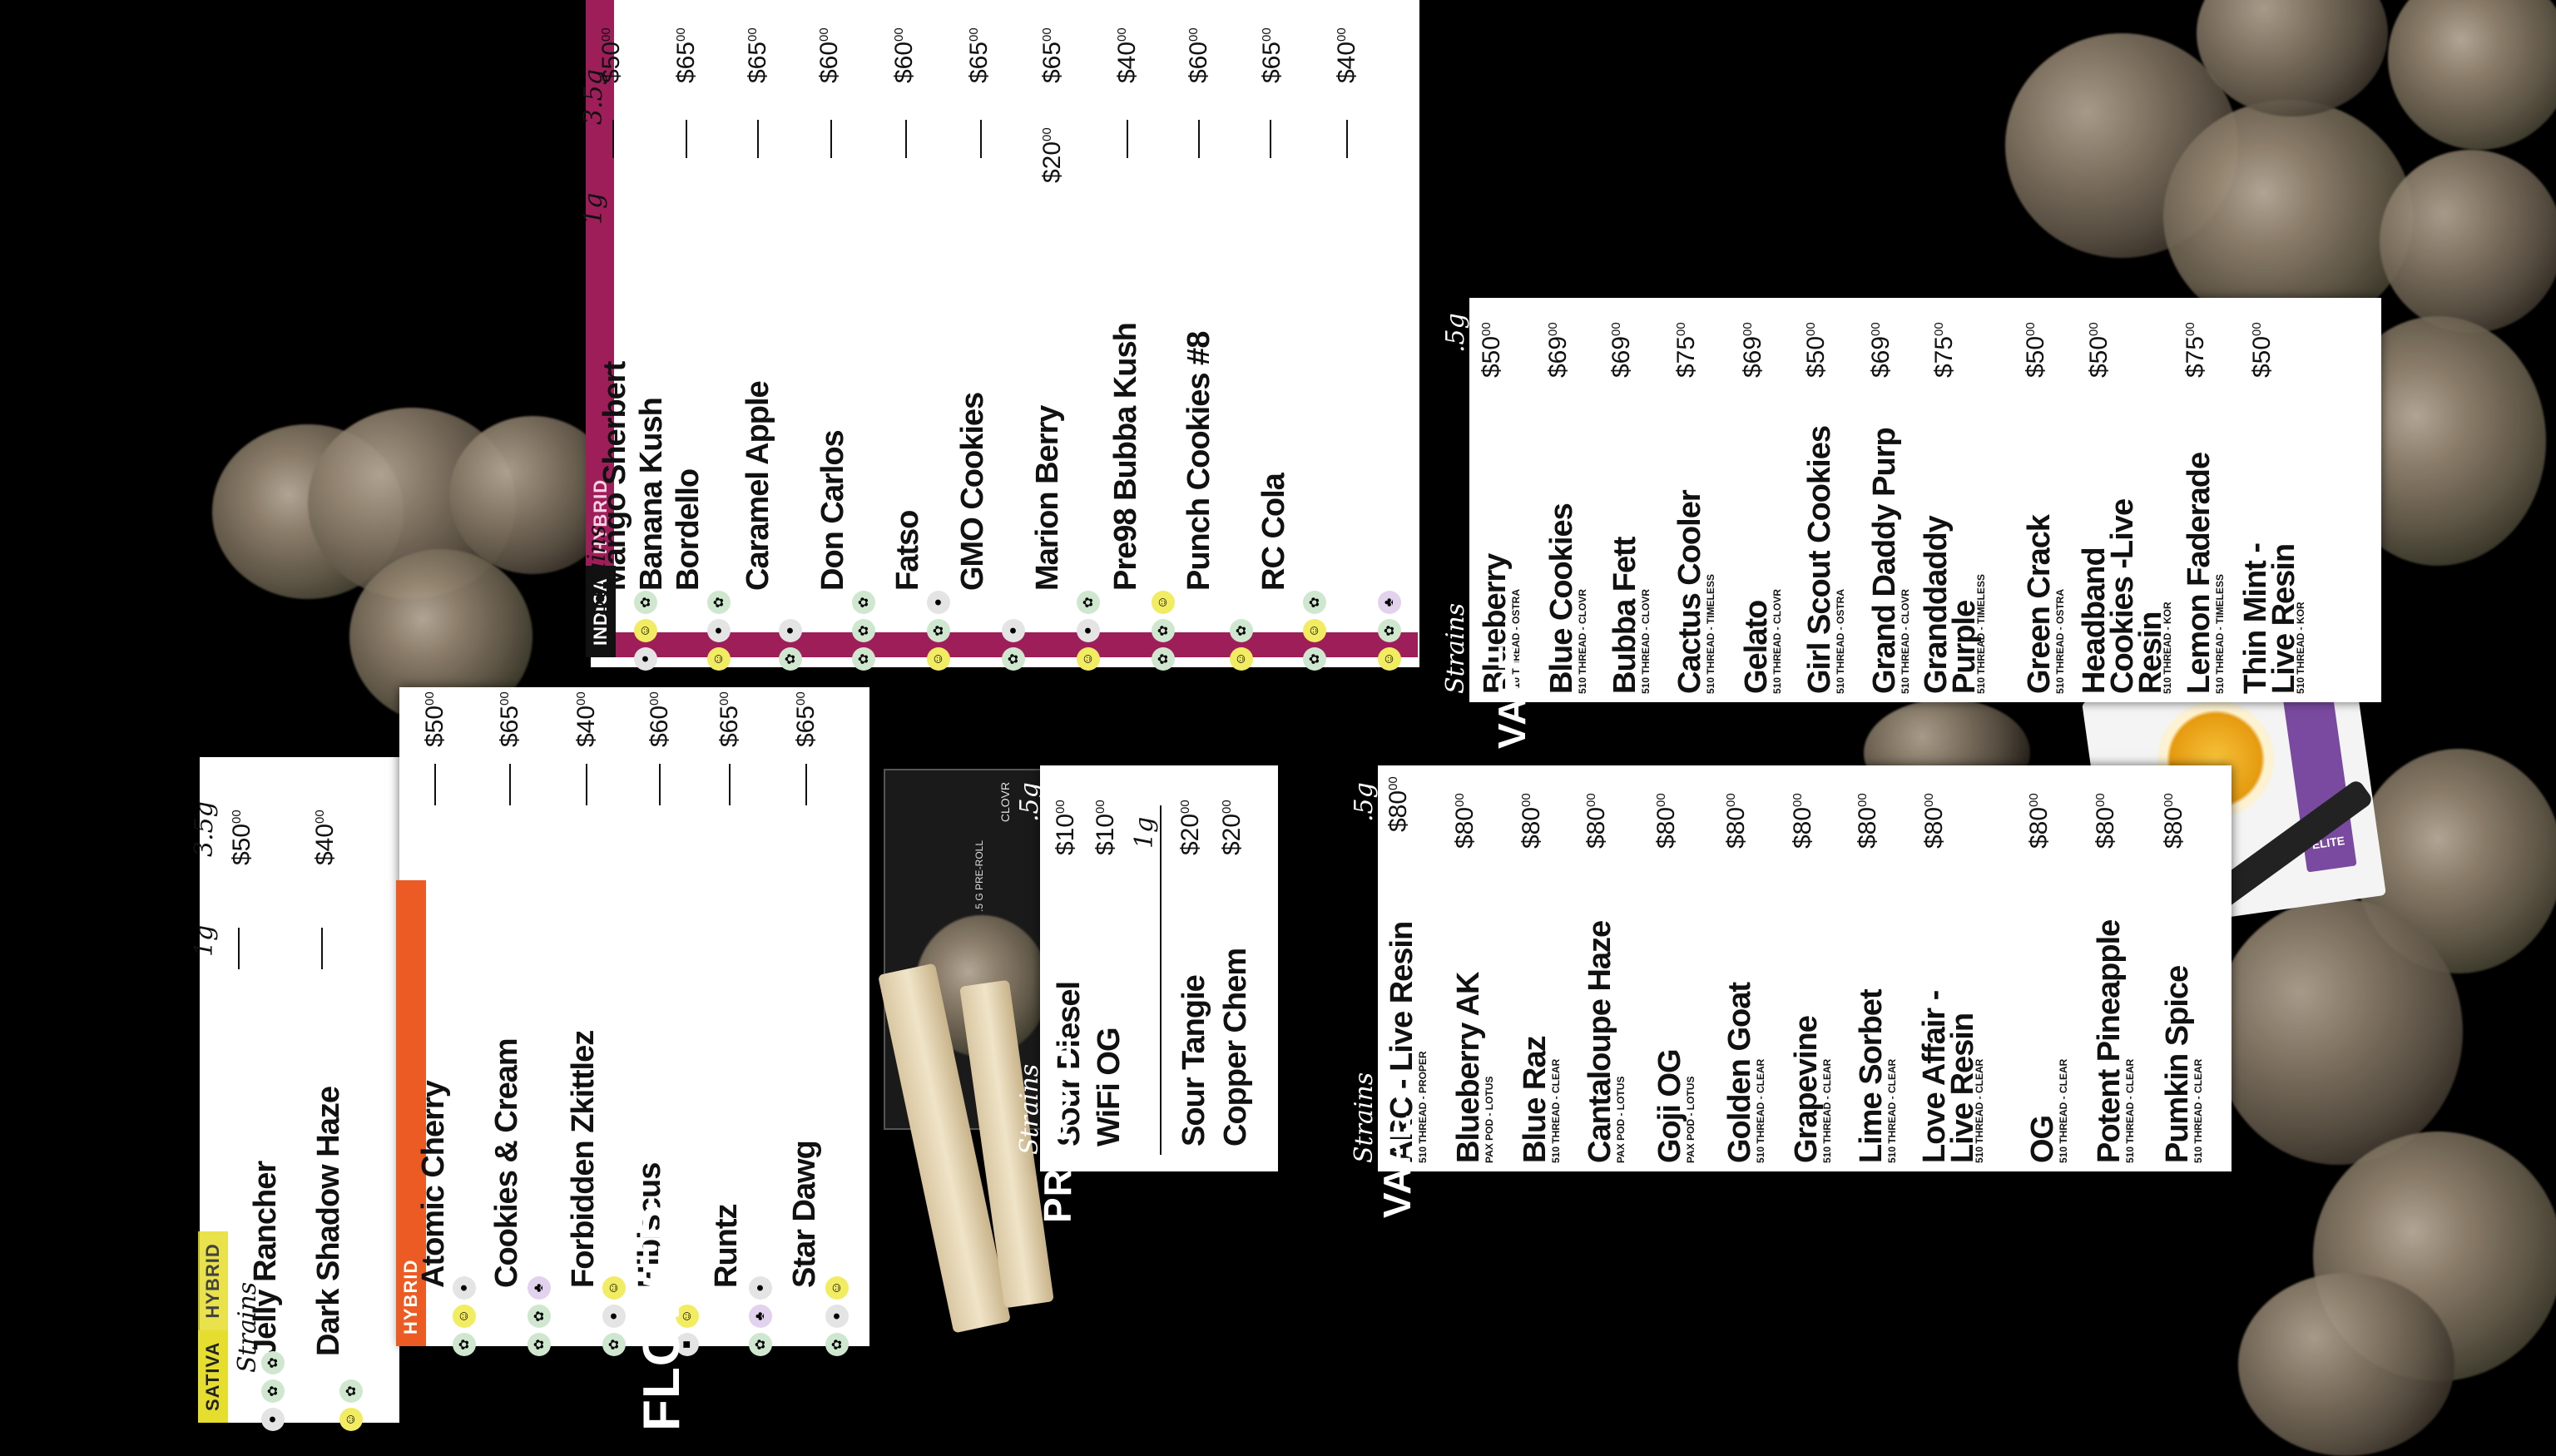 The width and height of the screenshot is (2556, 1456). Describe the element at coordinates (1456, 333) in the screenshot. I see `col-header-5g: .5g` at that location.